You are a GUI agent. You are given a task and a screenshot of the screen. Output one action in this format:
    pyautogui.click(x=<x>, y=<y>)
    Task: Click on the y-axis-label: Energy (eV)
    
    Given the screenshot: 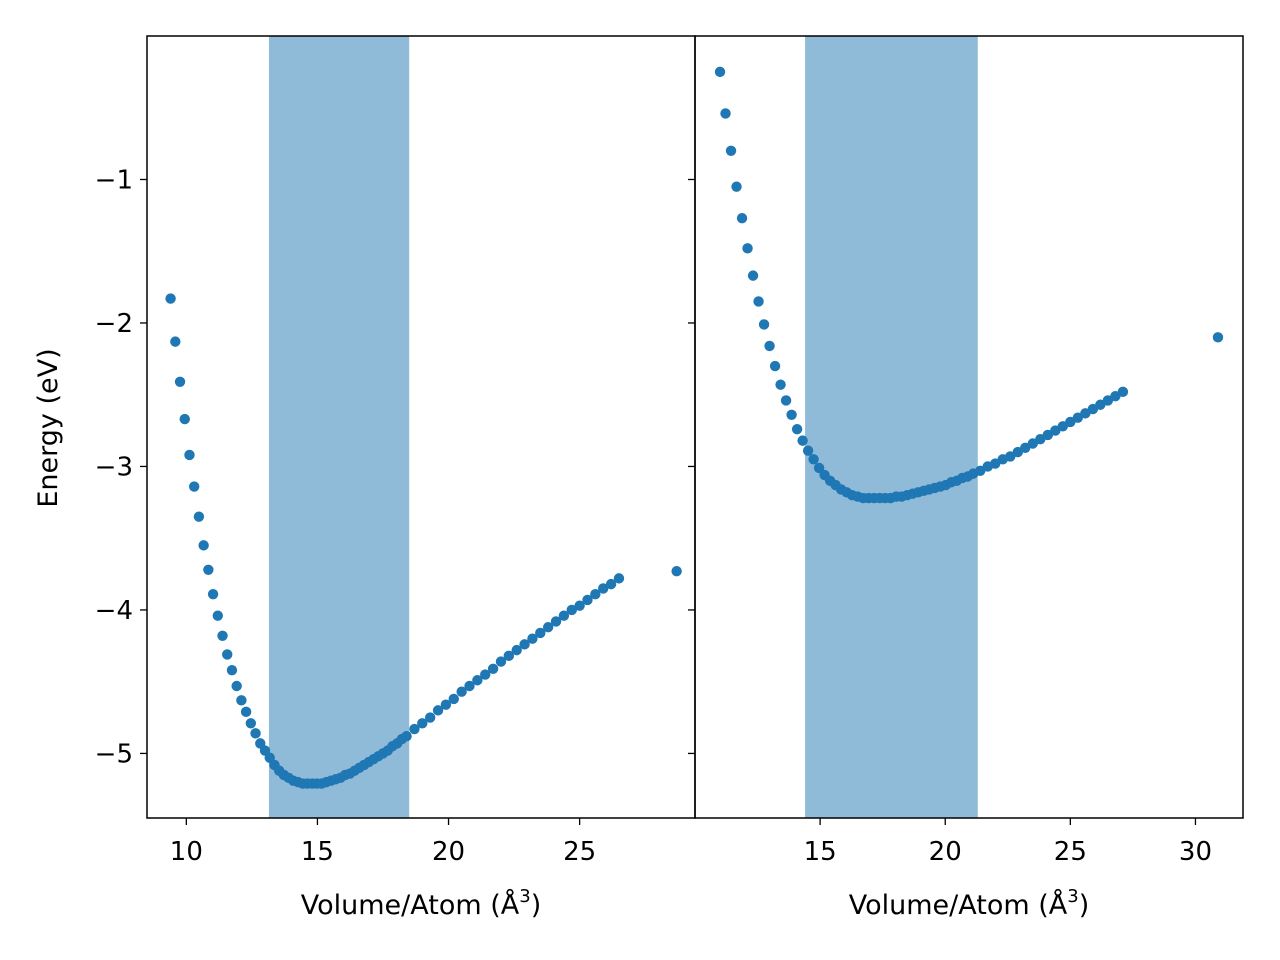 What is the action you would take?
    pyautogui.click(x=48, y=427)
    